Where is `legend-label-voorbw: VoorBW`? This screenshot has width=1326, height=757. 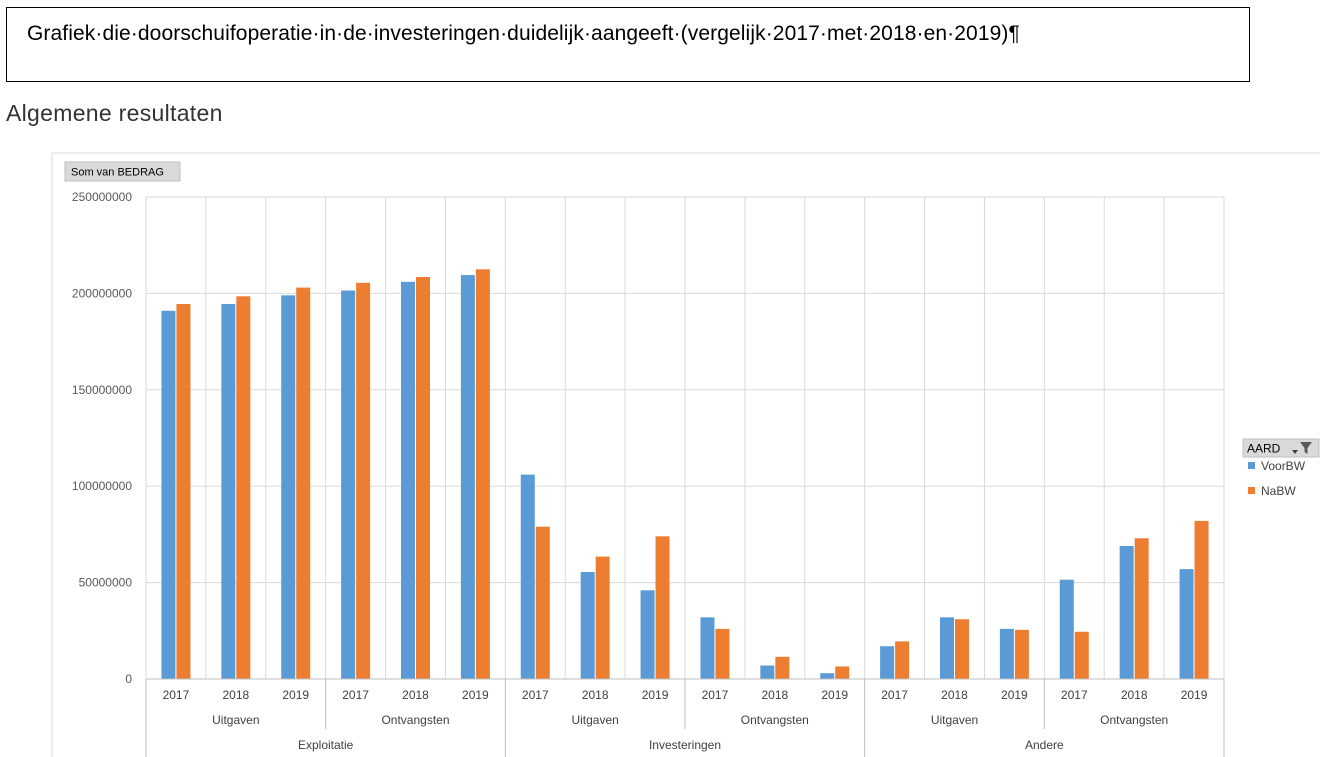
legend-label-voorbw: VoorBW is located at coordinates (1283, 466).